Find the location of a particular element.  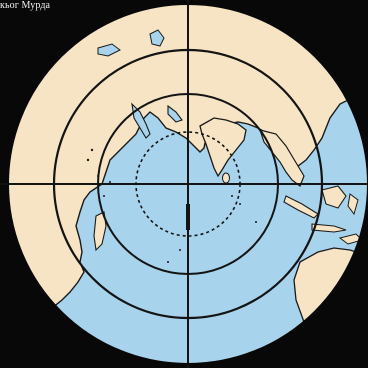

island-java is located at coordinates (329, 228).